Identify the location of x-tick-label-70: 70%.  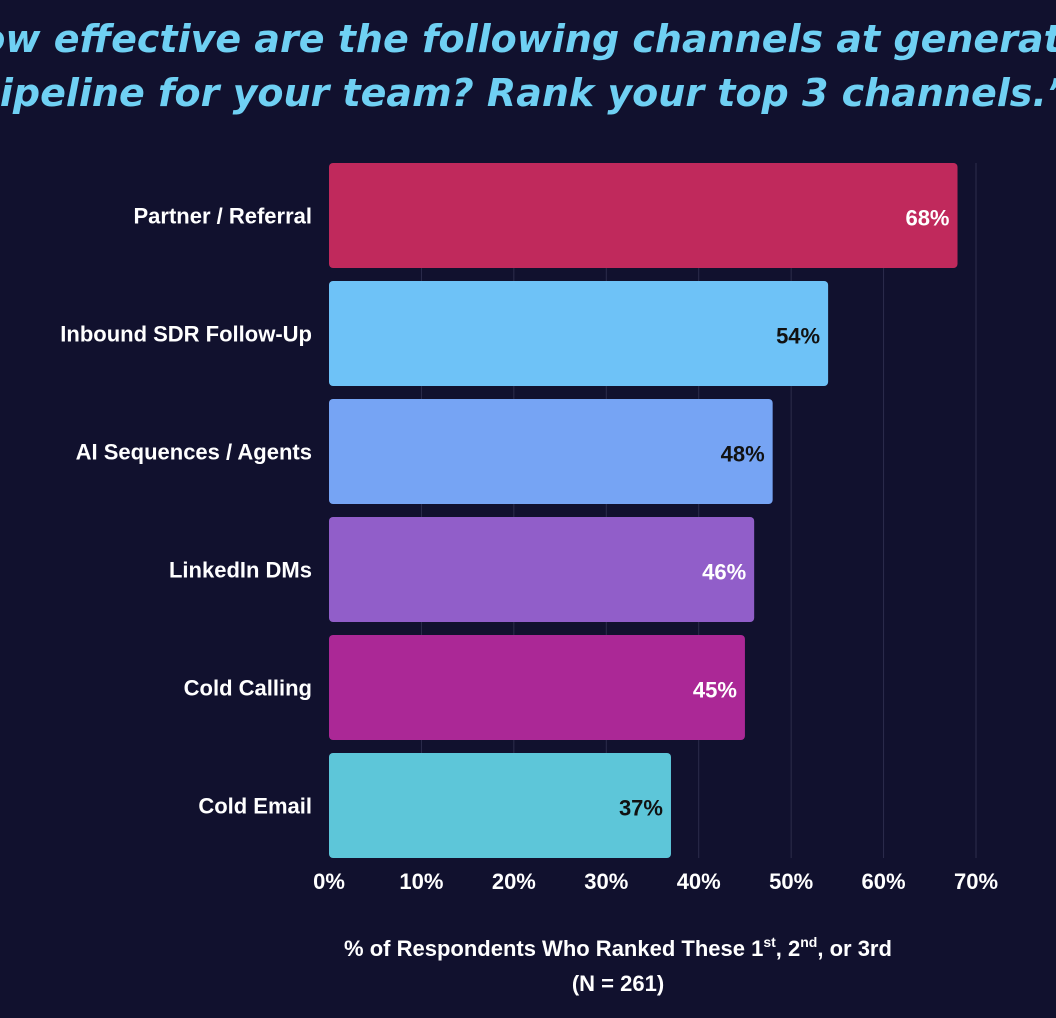
(976, 881).